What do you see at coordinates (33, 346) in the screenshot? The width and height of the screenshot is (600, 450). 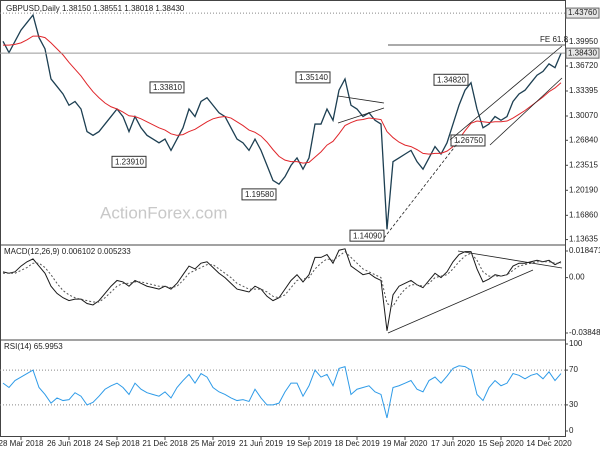 I see `rsi-title: RSI(14) 65.9953` at bounding box center [33, 346].